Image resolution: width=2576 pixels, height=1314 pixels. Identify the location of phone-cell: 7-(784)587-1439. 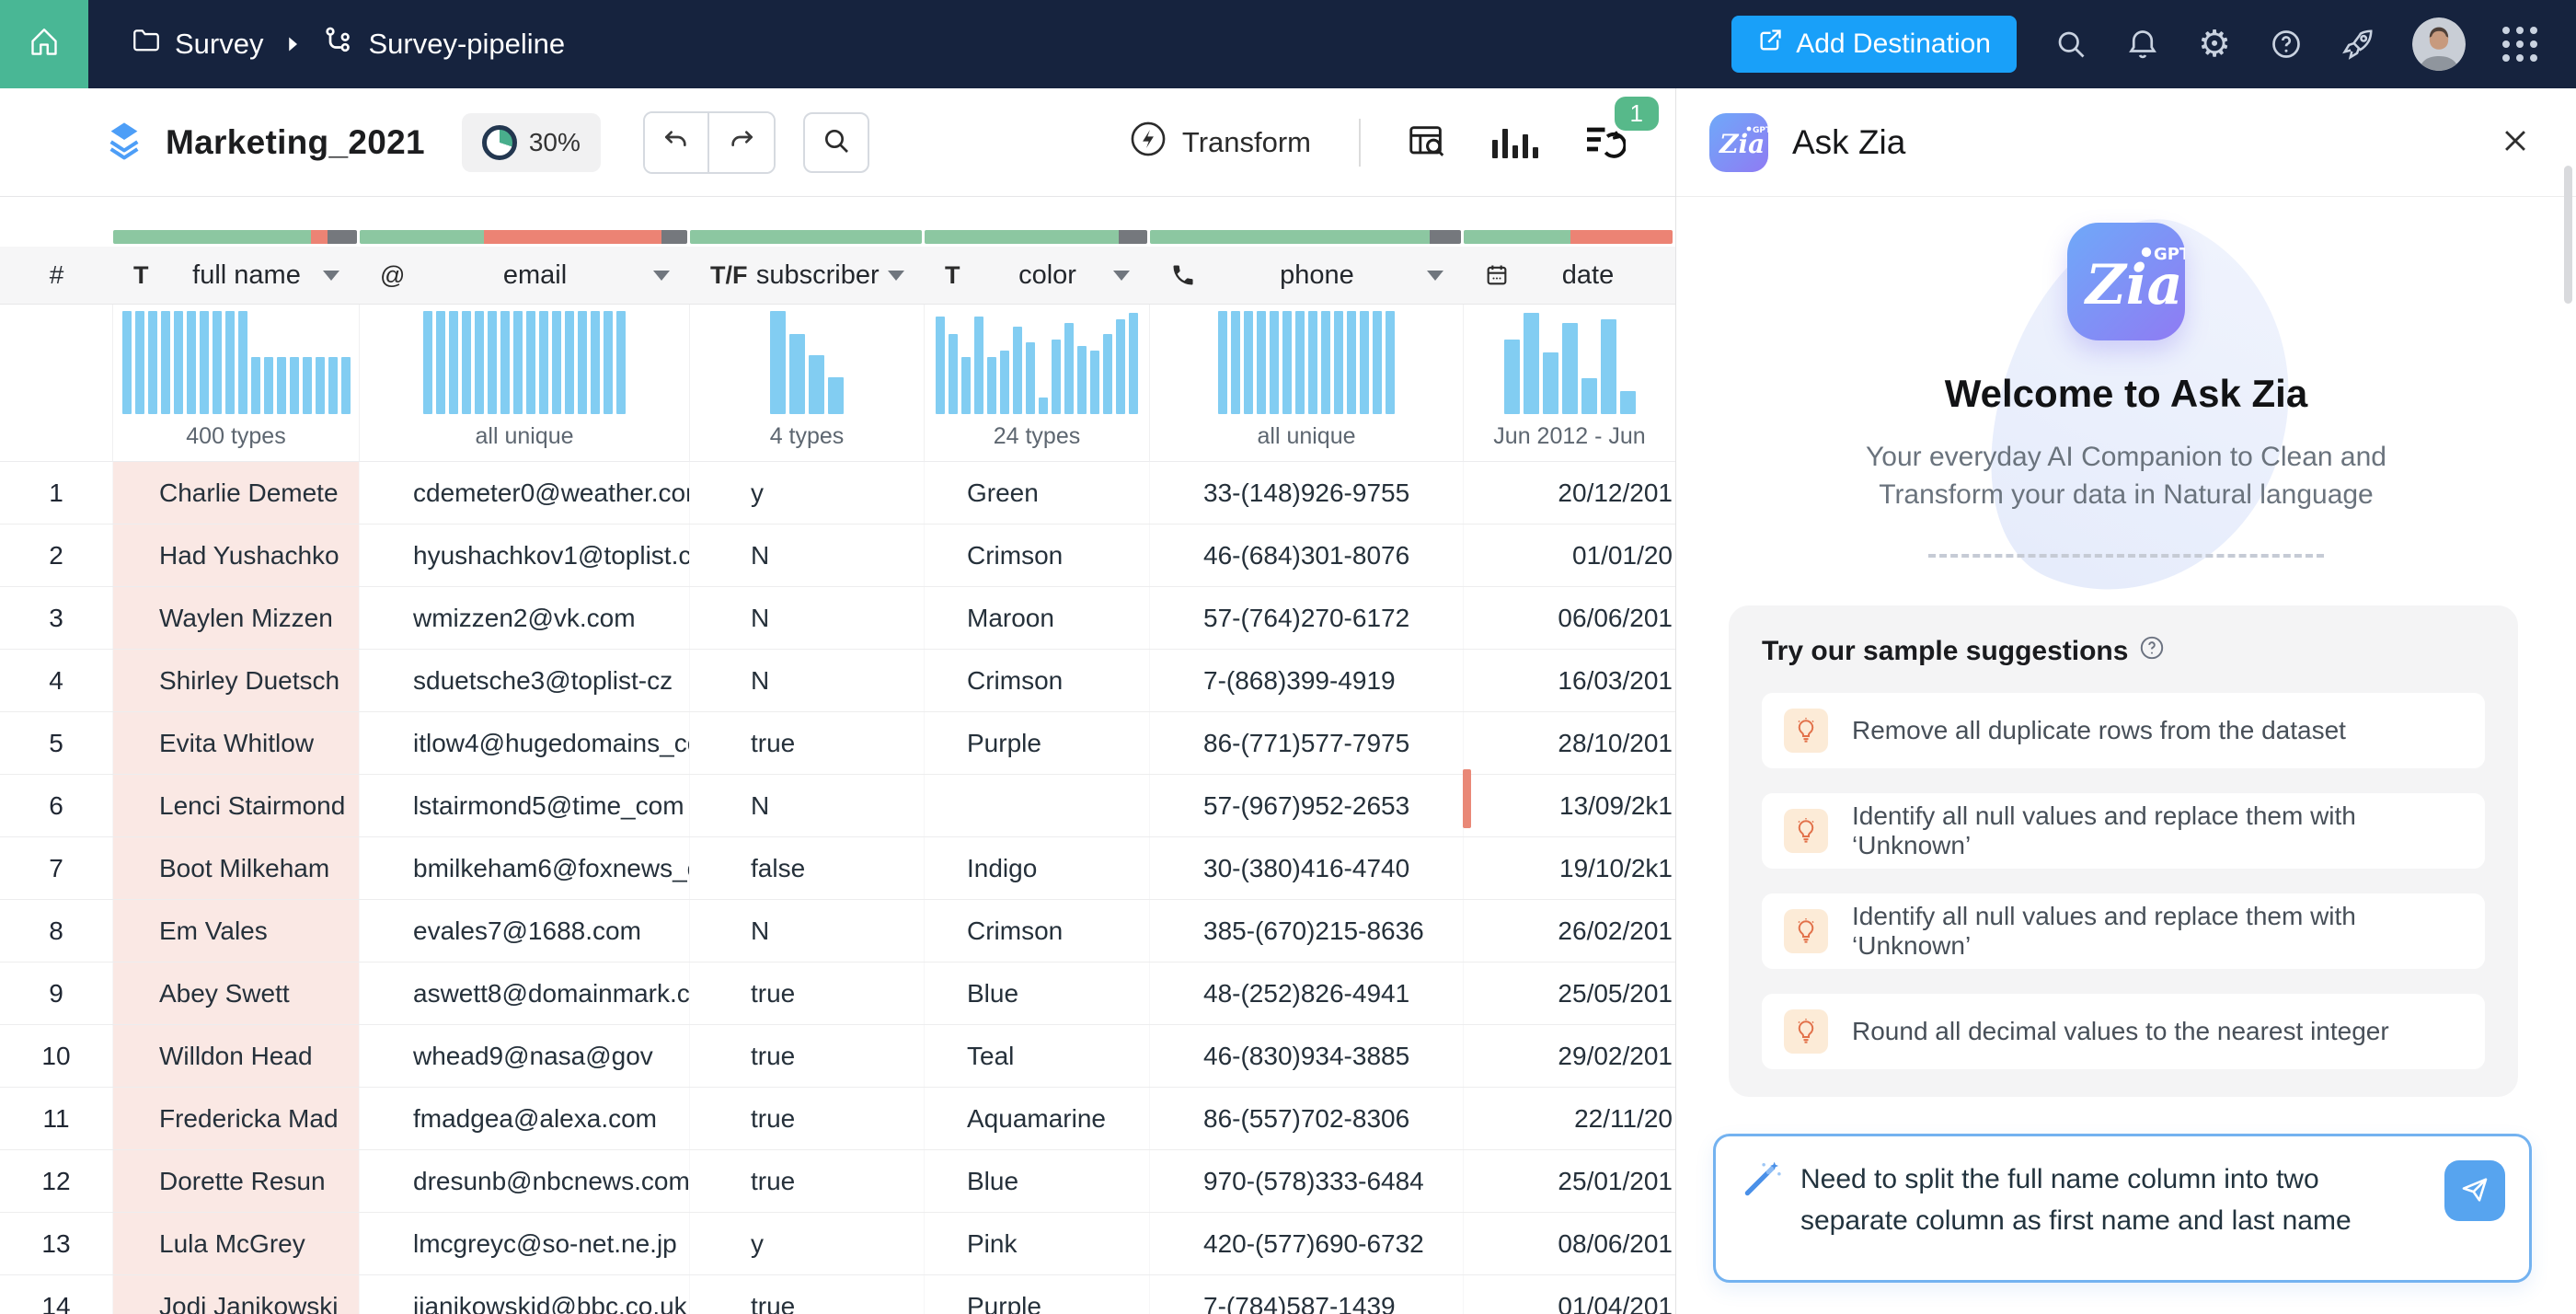
(1307, 1294).